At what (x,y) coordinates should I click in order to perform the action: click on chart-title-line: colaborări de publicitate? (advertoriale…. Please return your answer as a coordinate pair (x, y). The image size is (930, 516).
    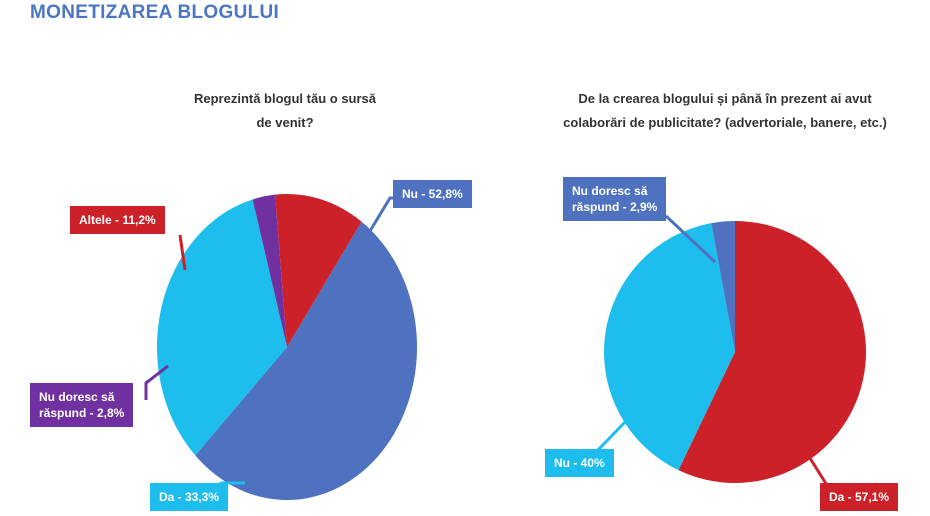
    Looking at the image, I should click on (725, 122).